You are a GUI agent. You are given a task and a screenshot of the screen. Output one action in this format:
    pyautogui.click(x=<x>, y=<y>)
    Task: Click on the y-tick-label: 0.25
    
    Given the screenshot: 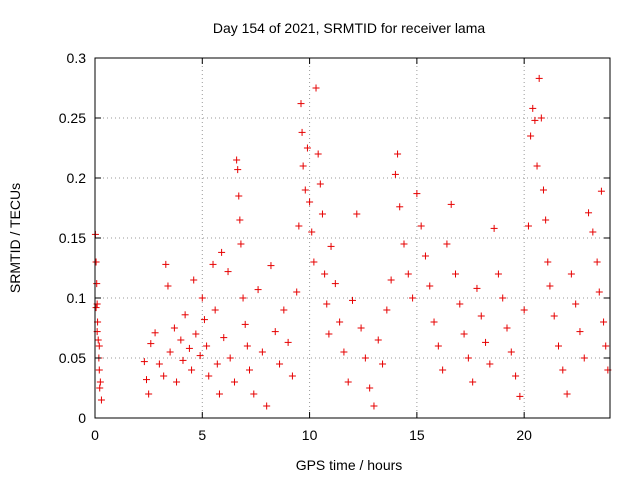 What is the action you would take?
    pyautogui.click(x=72, y=118)
    